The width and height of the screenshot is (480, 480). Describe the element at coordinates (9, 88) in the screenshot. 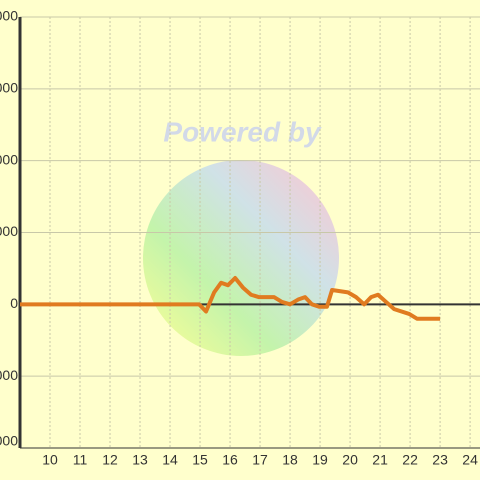

I see `y-tick-label: 9,000` at that location.